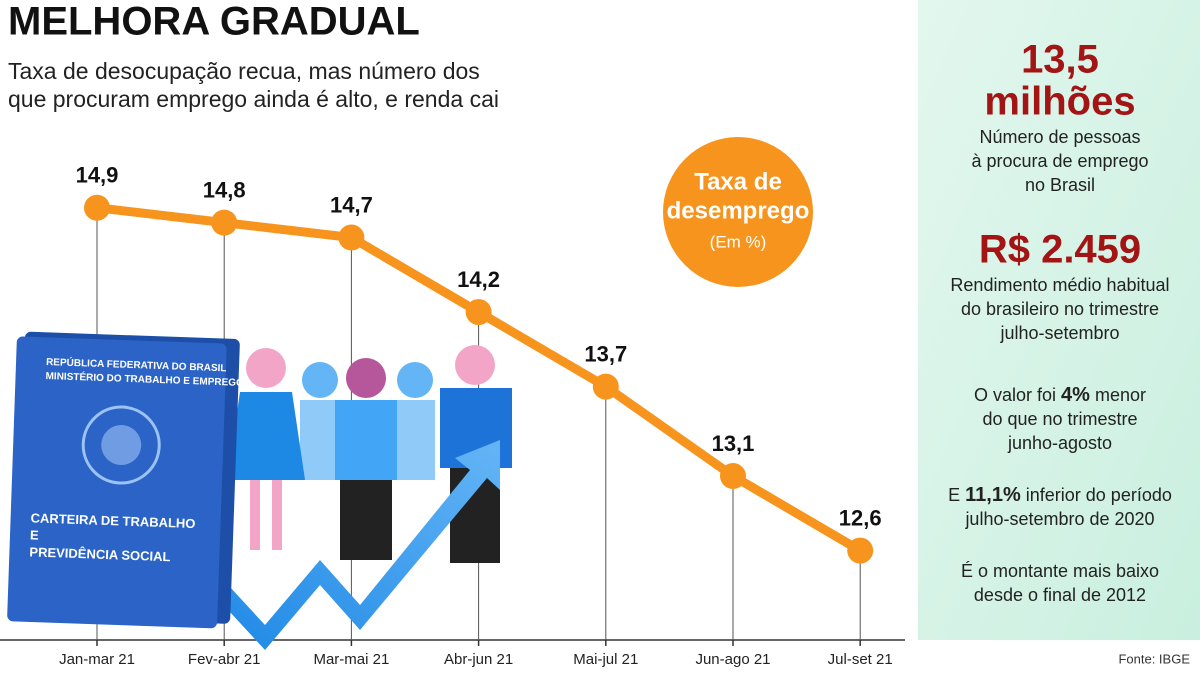  Describe the element at coordinates (1017, 395) in the screenshot. I see `note-text: O valor foi` at that location.